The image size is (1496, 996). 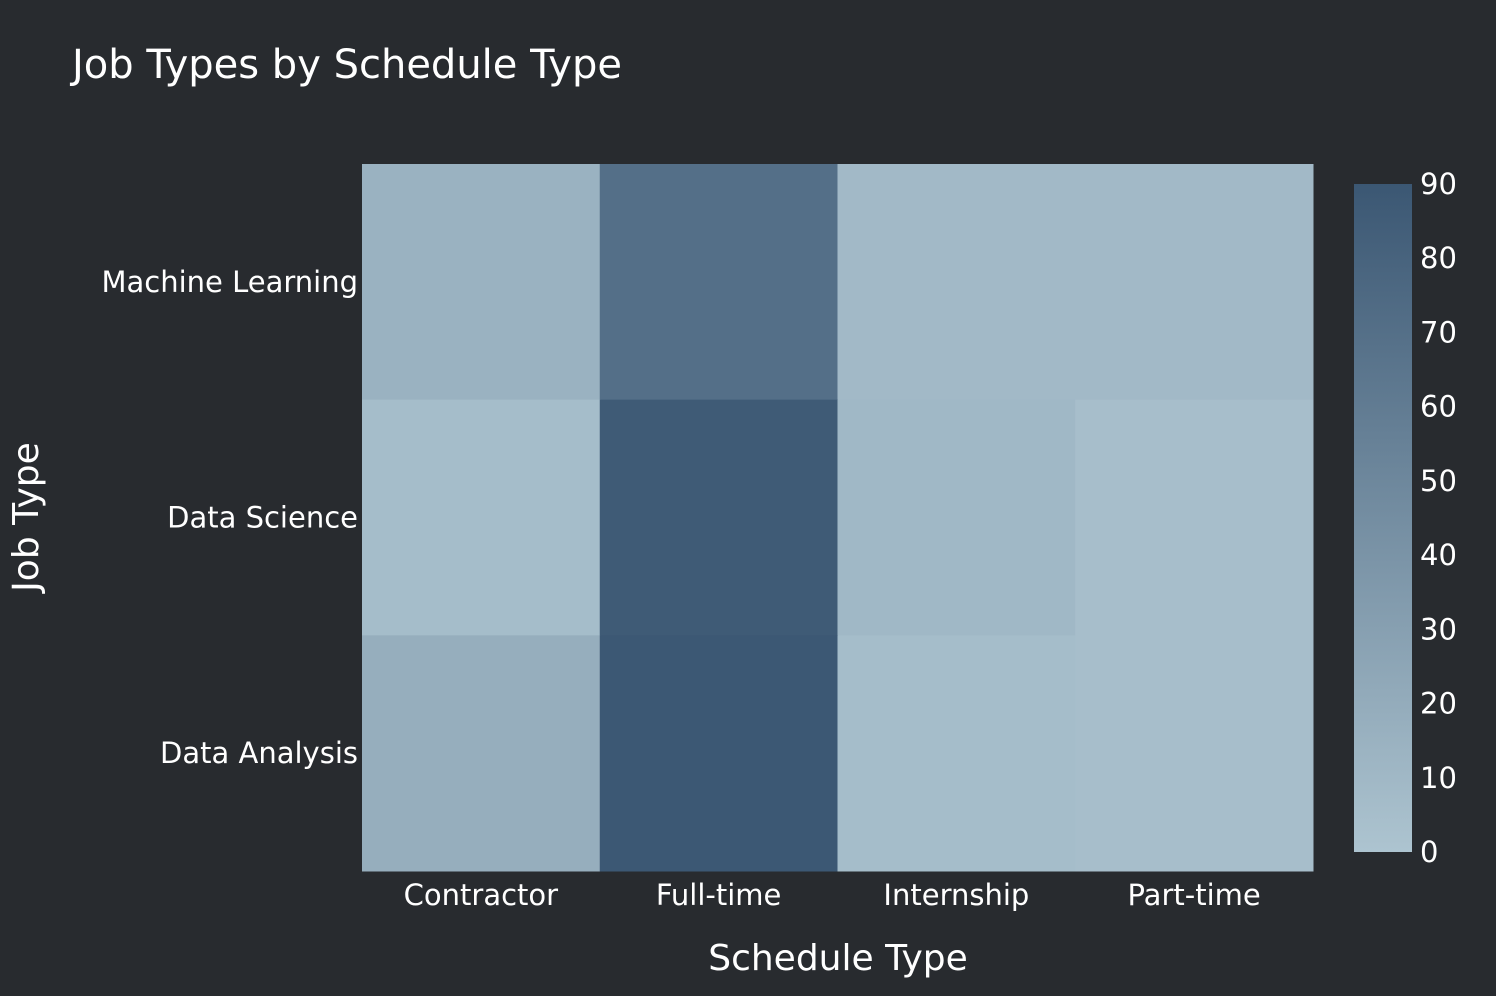 I want to click on colorbar-ticks: 0 10 20 30 40 50 60 70 80 90, so click(x=1438, y=518).